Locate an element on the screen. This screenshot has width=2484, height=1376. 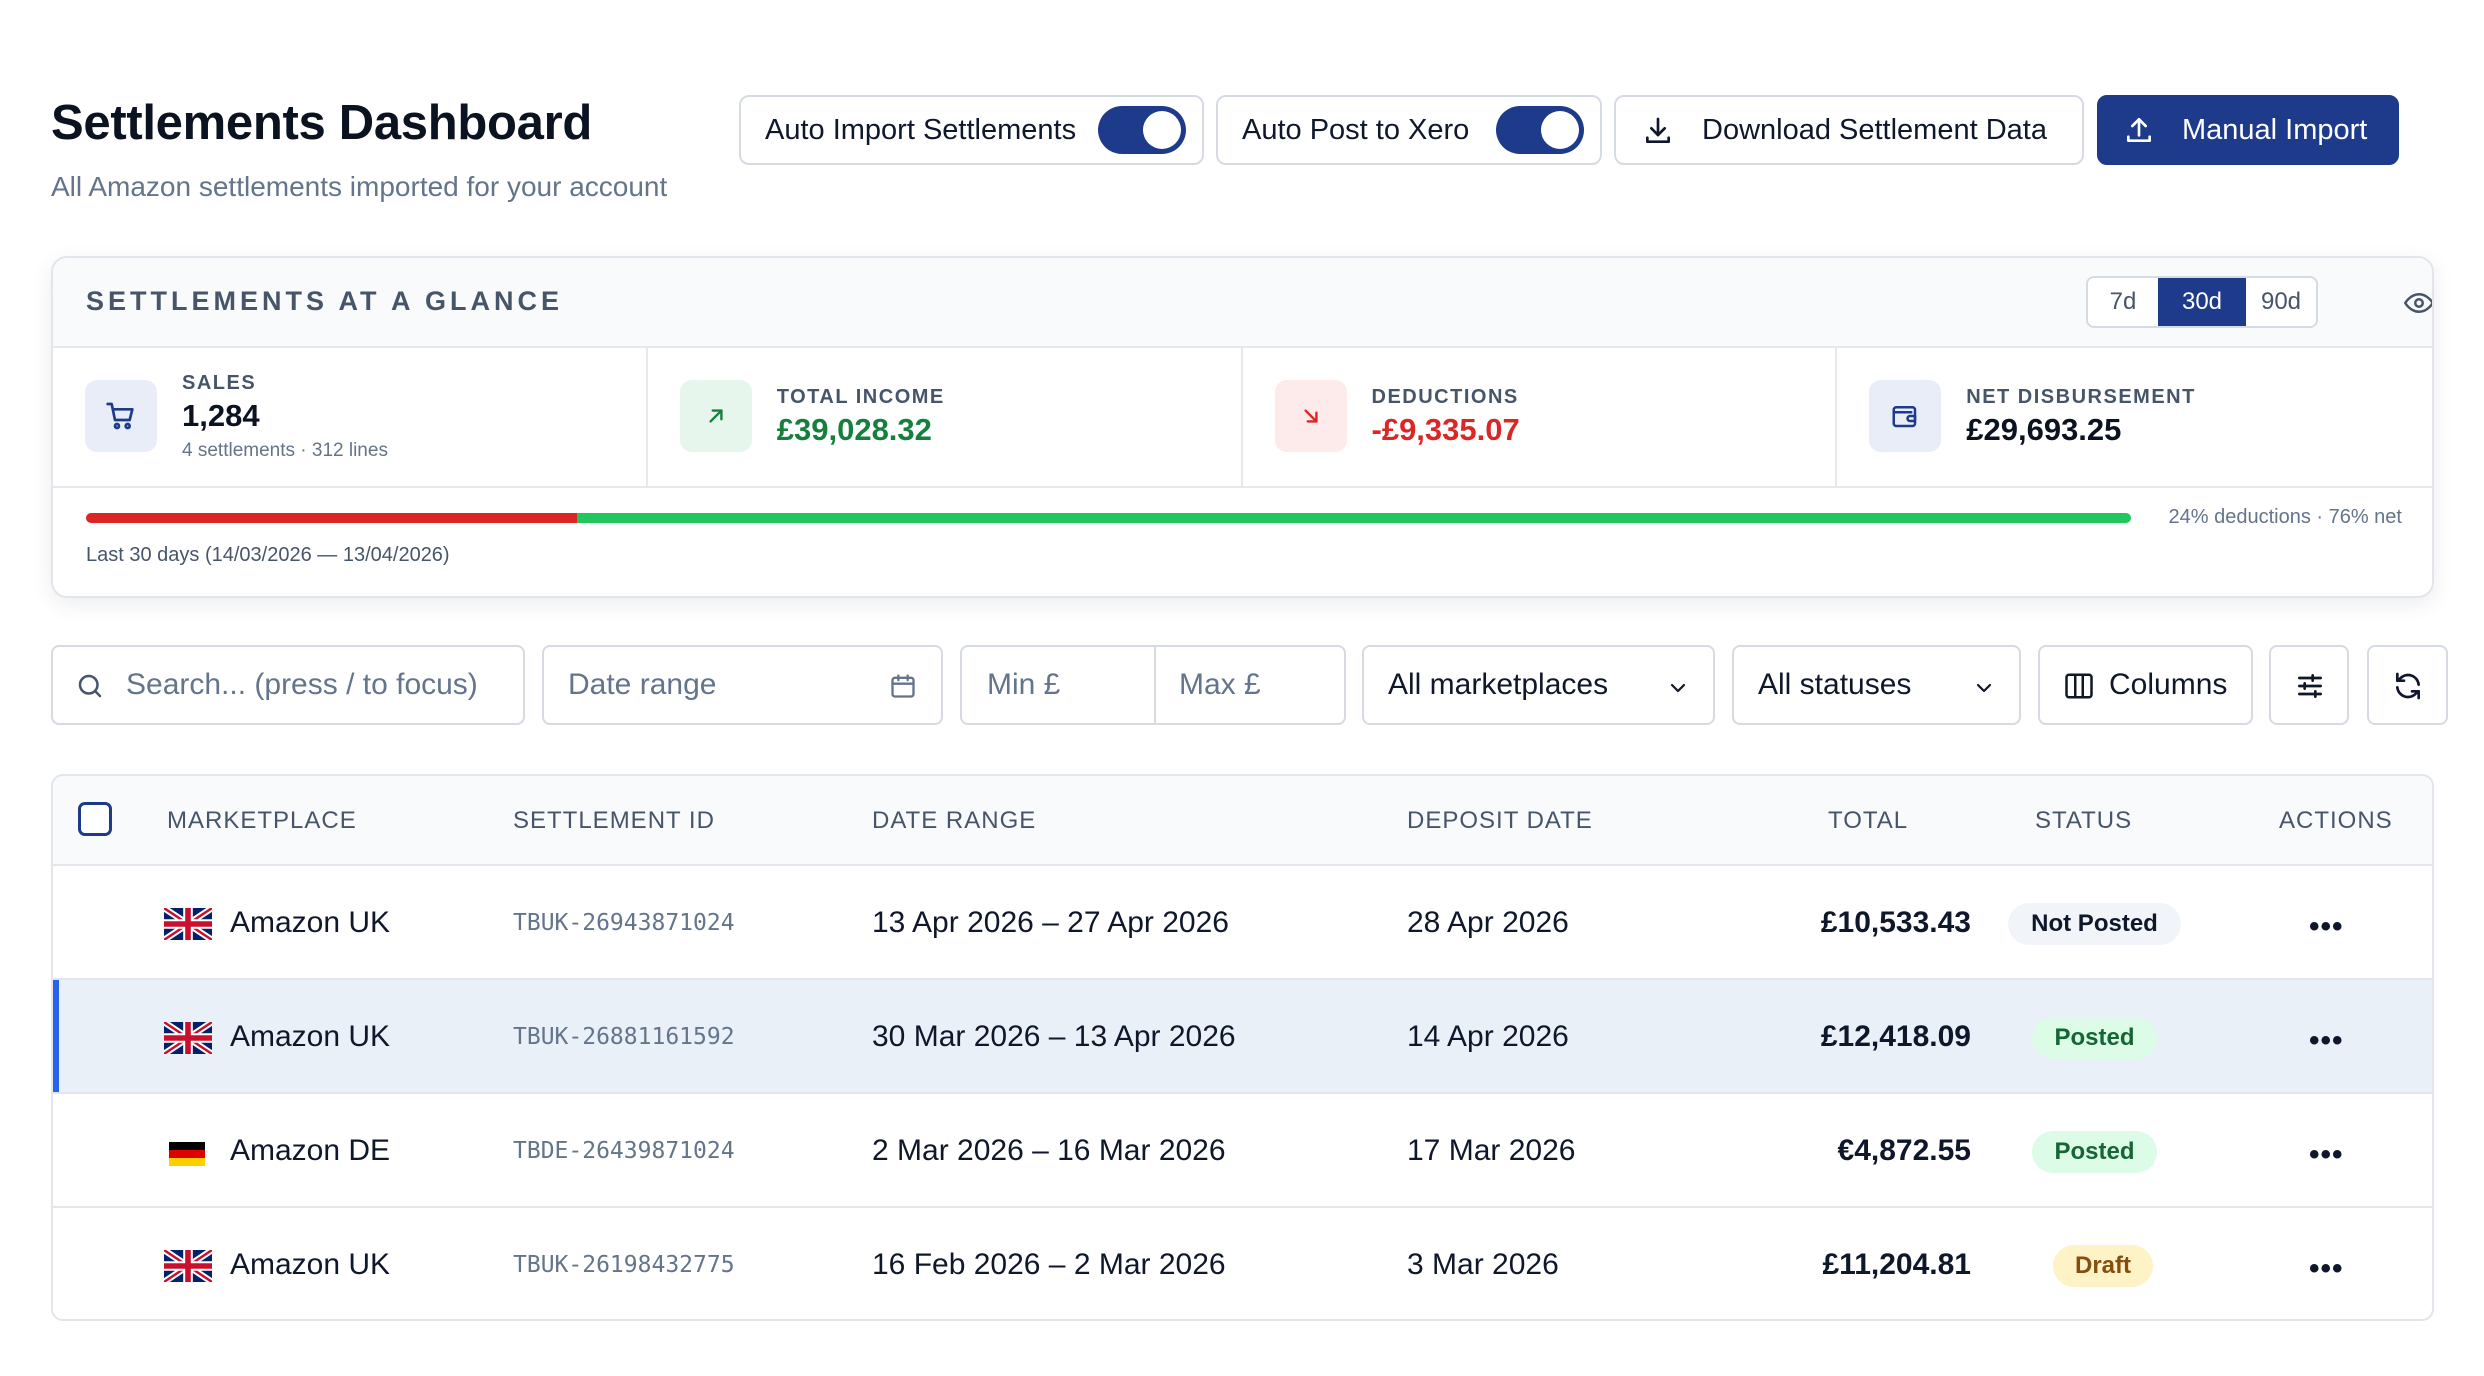
columns-icon is located at coordinates (2079, 690).